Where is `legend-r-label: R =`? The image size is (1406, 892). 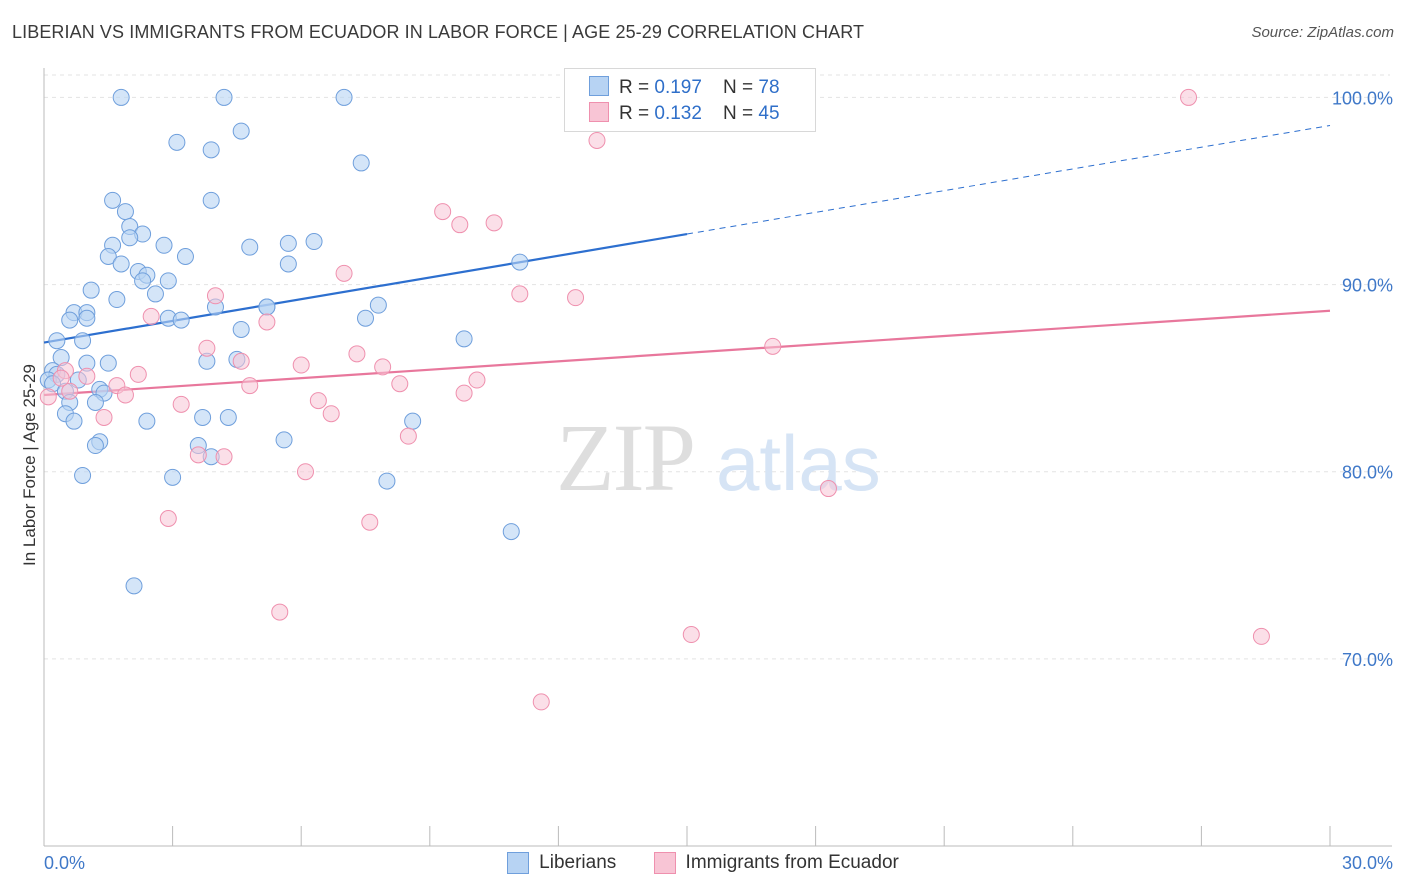
legend-r-label: R = is located at coordinates (637, 113).